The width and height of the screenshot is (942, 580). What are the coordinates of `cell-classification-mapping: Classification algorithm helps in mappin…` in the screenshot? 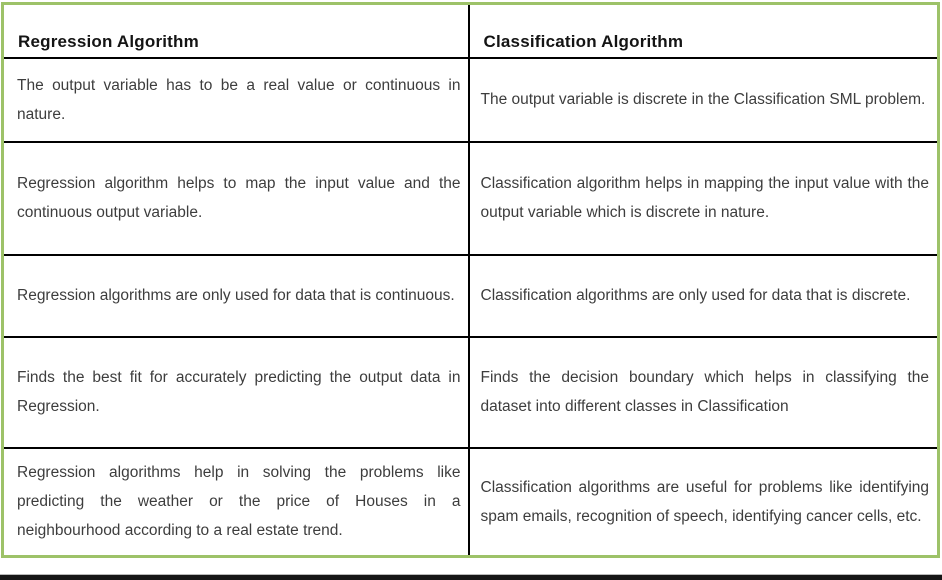 It's located at (703, 197).